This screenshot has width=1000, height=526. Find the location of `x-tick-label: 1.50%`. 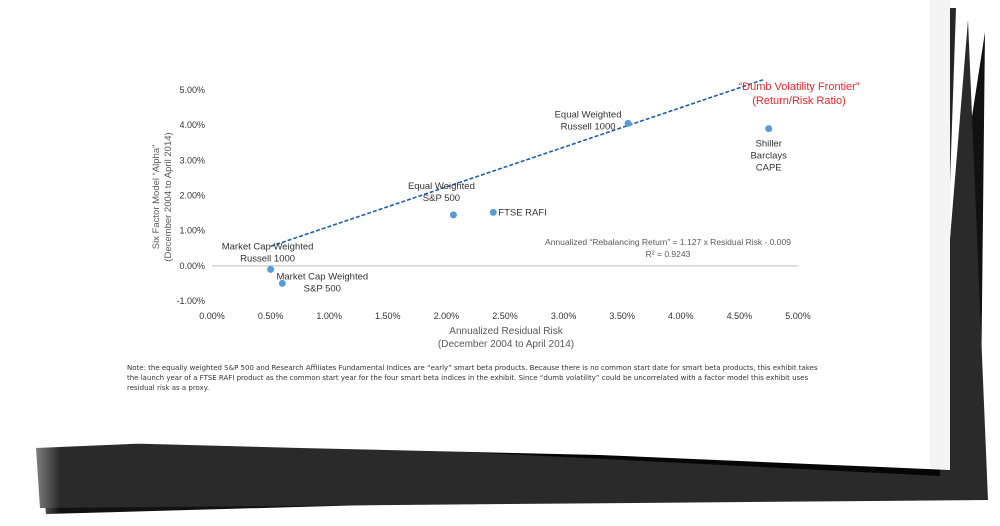

x-tick-label: 1.50% is located at coordinates (388, 316).